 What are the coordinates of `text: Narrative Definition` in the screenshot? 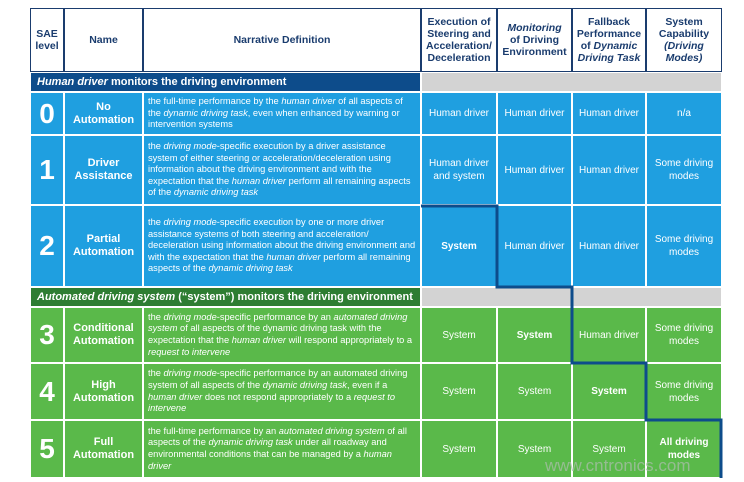 It's located at (282, 40).